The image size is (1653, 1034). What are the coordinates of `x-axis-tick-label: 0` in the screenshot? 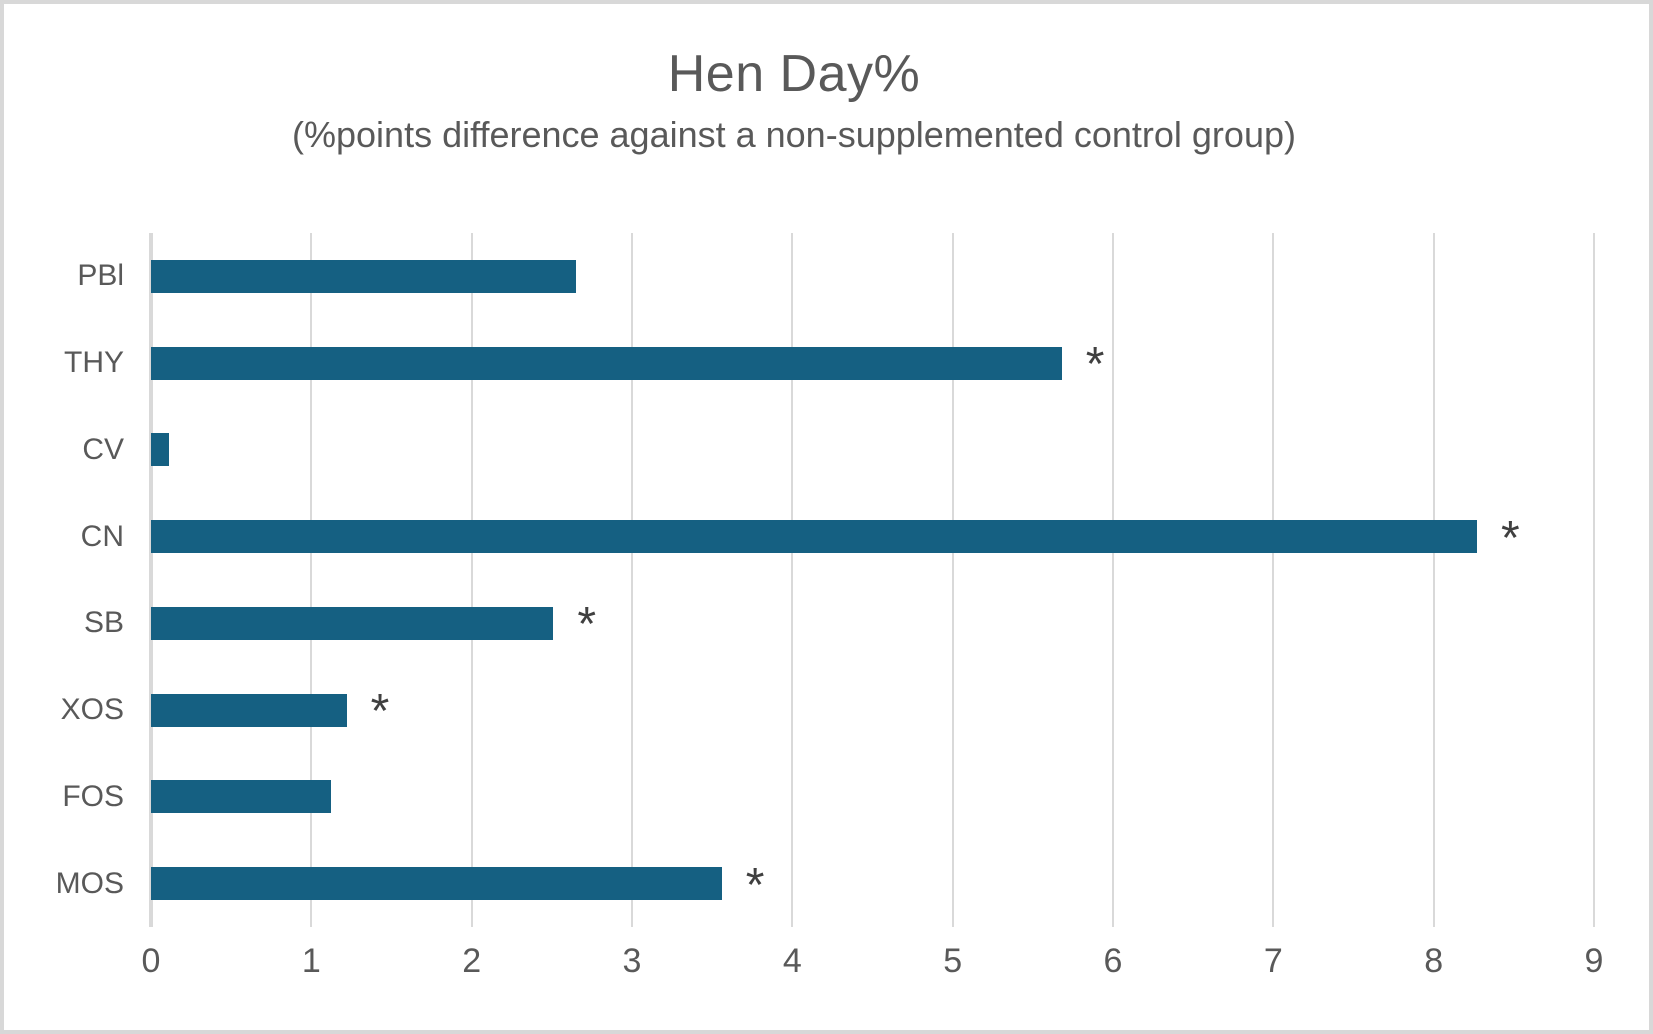 It's located at (151, 961).